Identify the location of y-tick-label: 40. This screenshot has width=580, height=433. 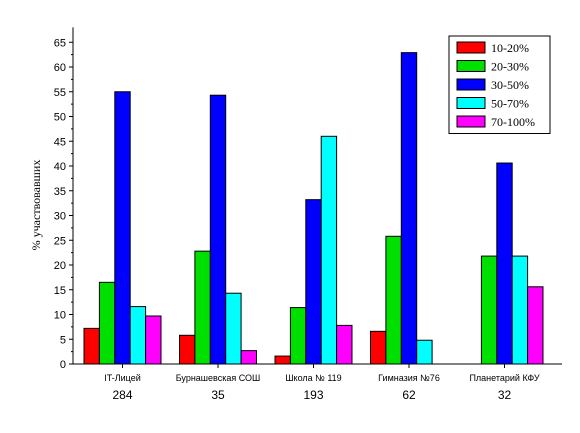
(60, 167).